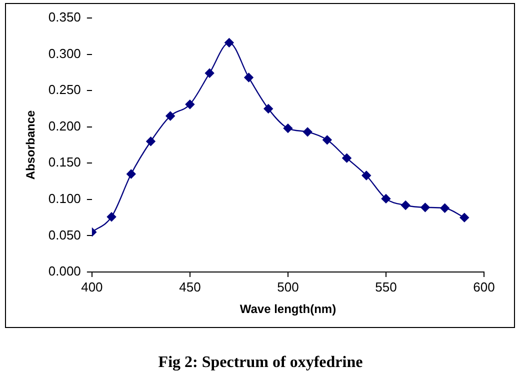  What do you see at coordinates (64, 17) in the screenshot?
I see `y-tick-label: 0.350` at bounding box center [64, 17].